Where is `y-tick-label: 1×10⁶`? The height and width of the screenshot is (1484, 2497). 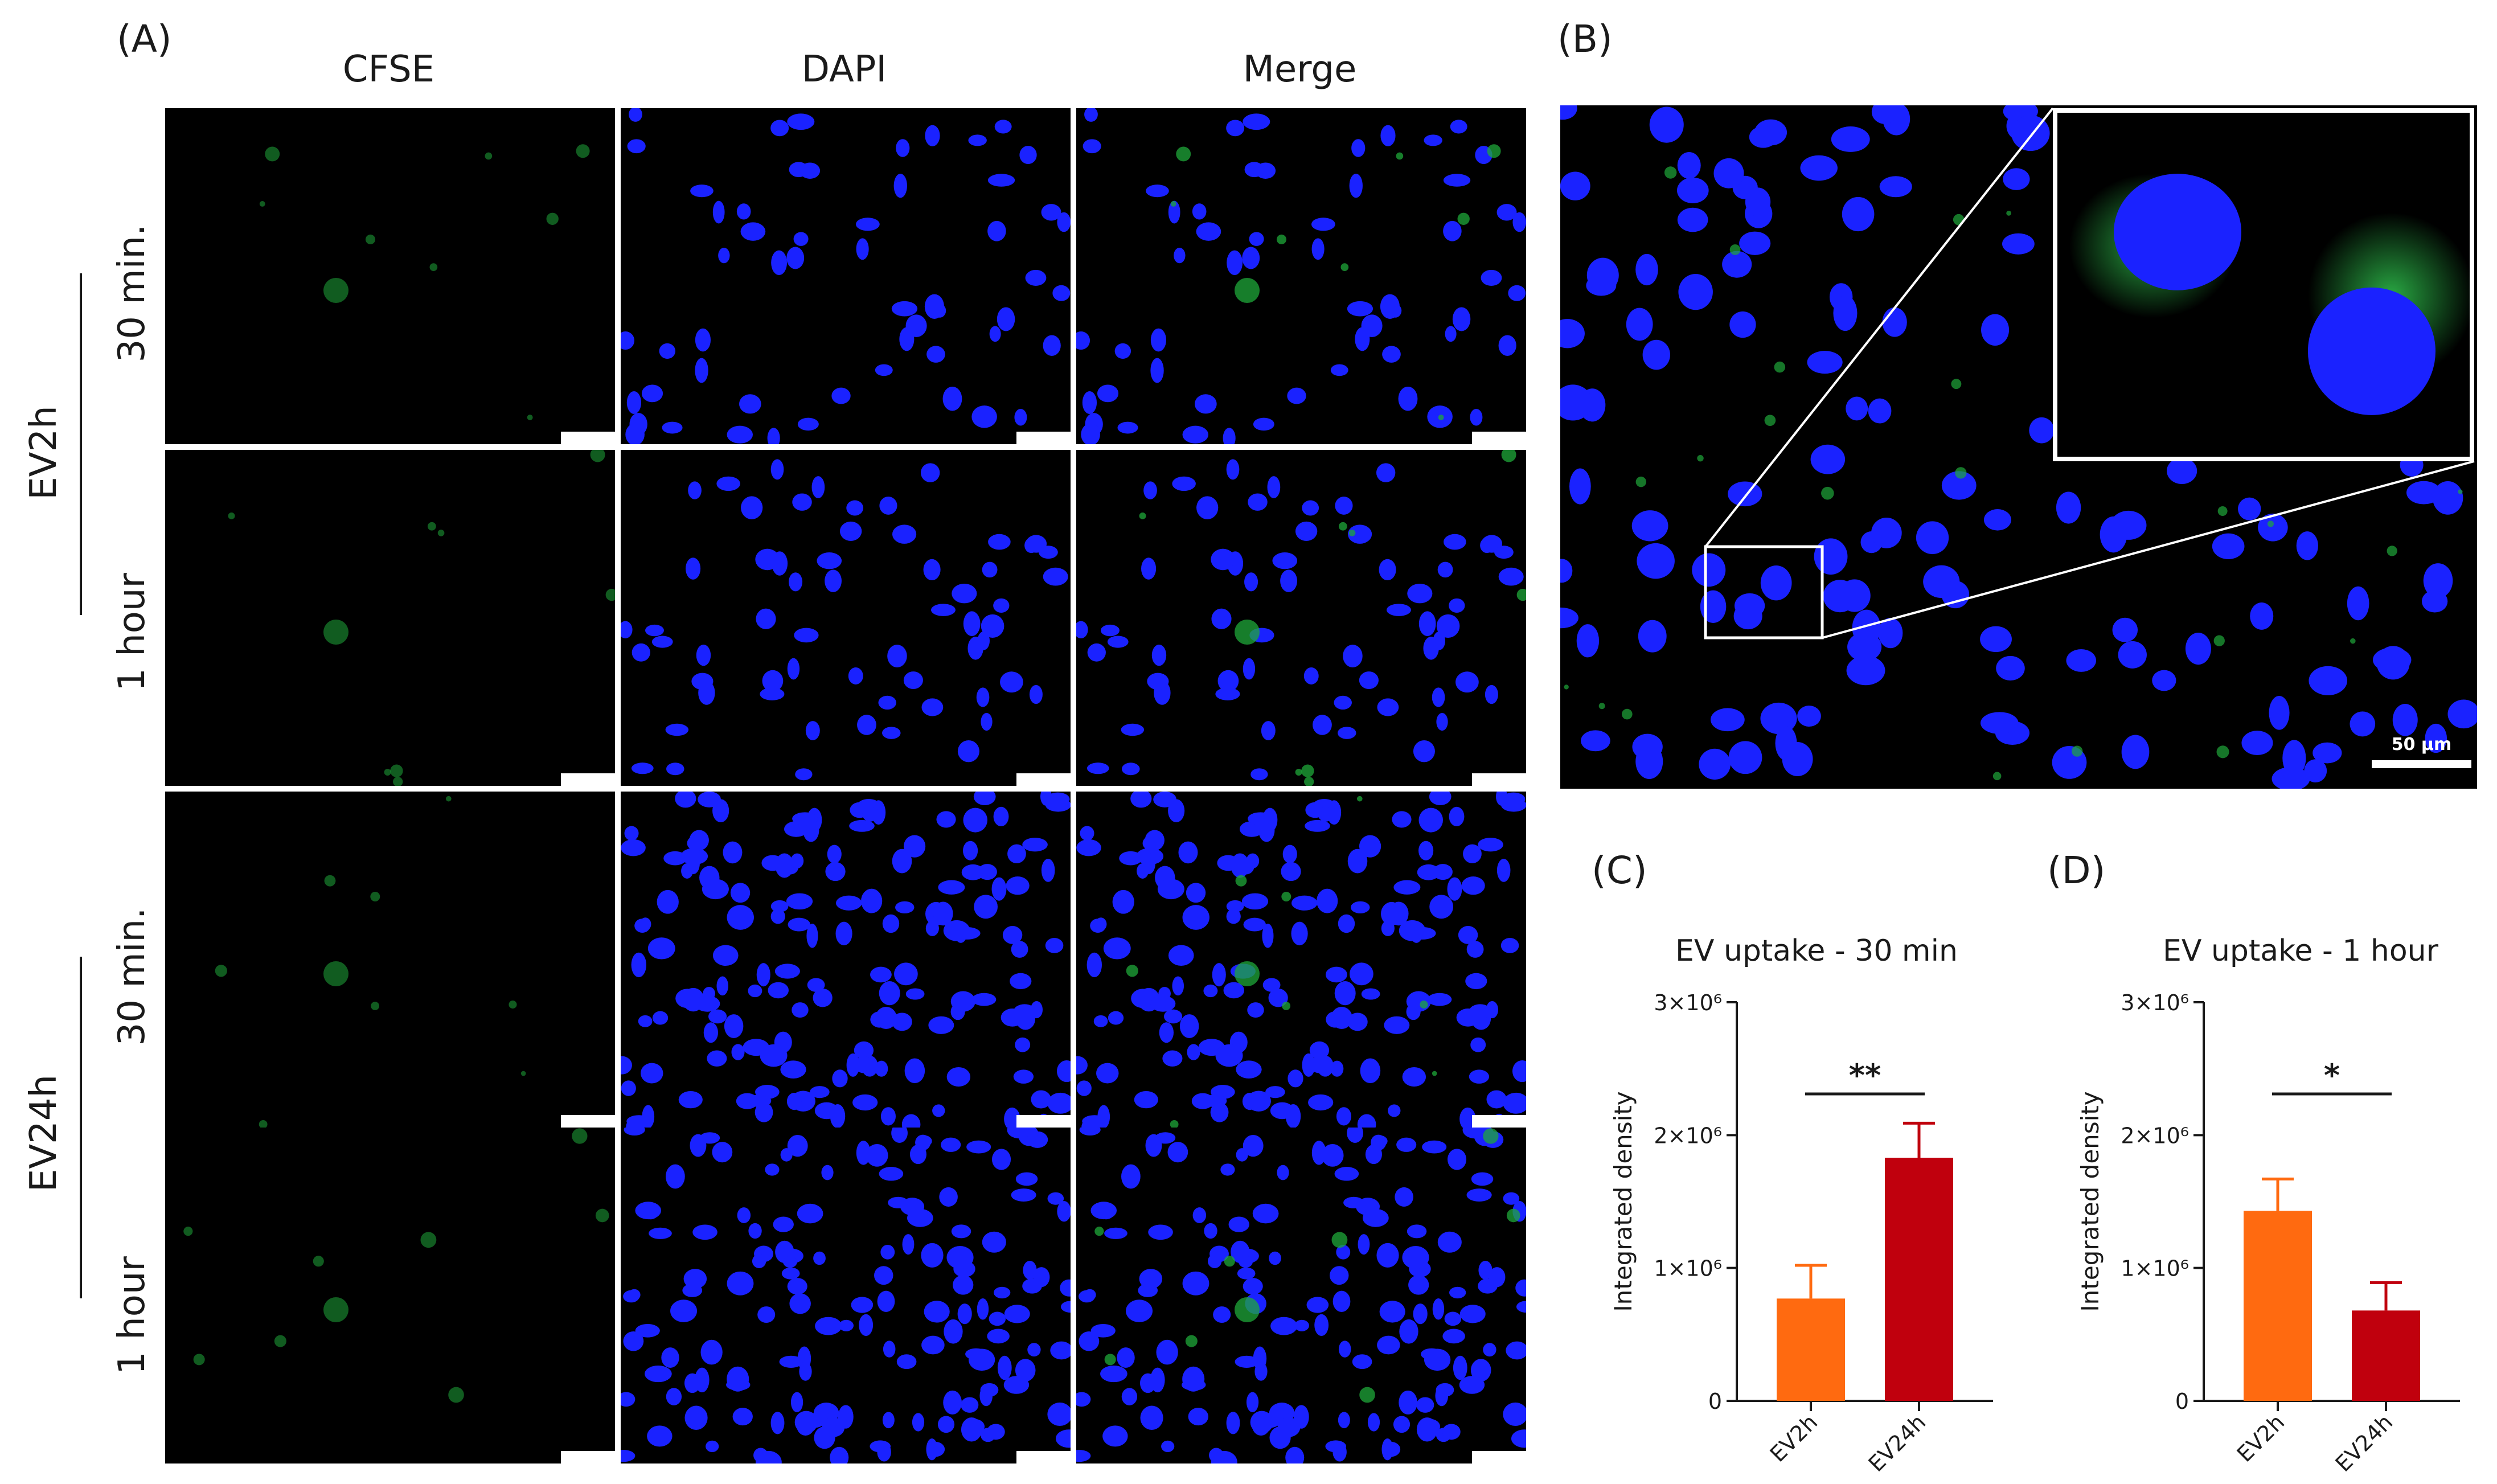
y-tick-label: 1×10⁶ is located at coordinates (1688, 1268).